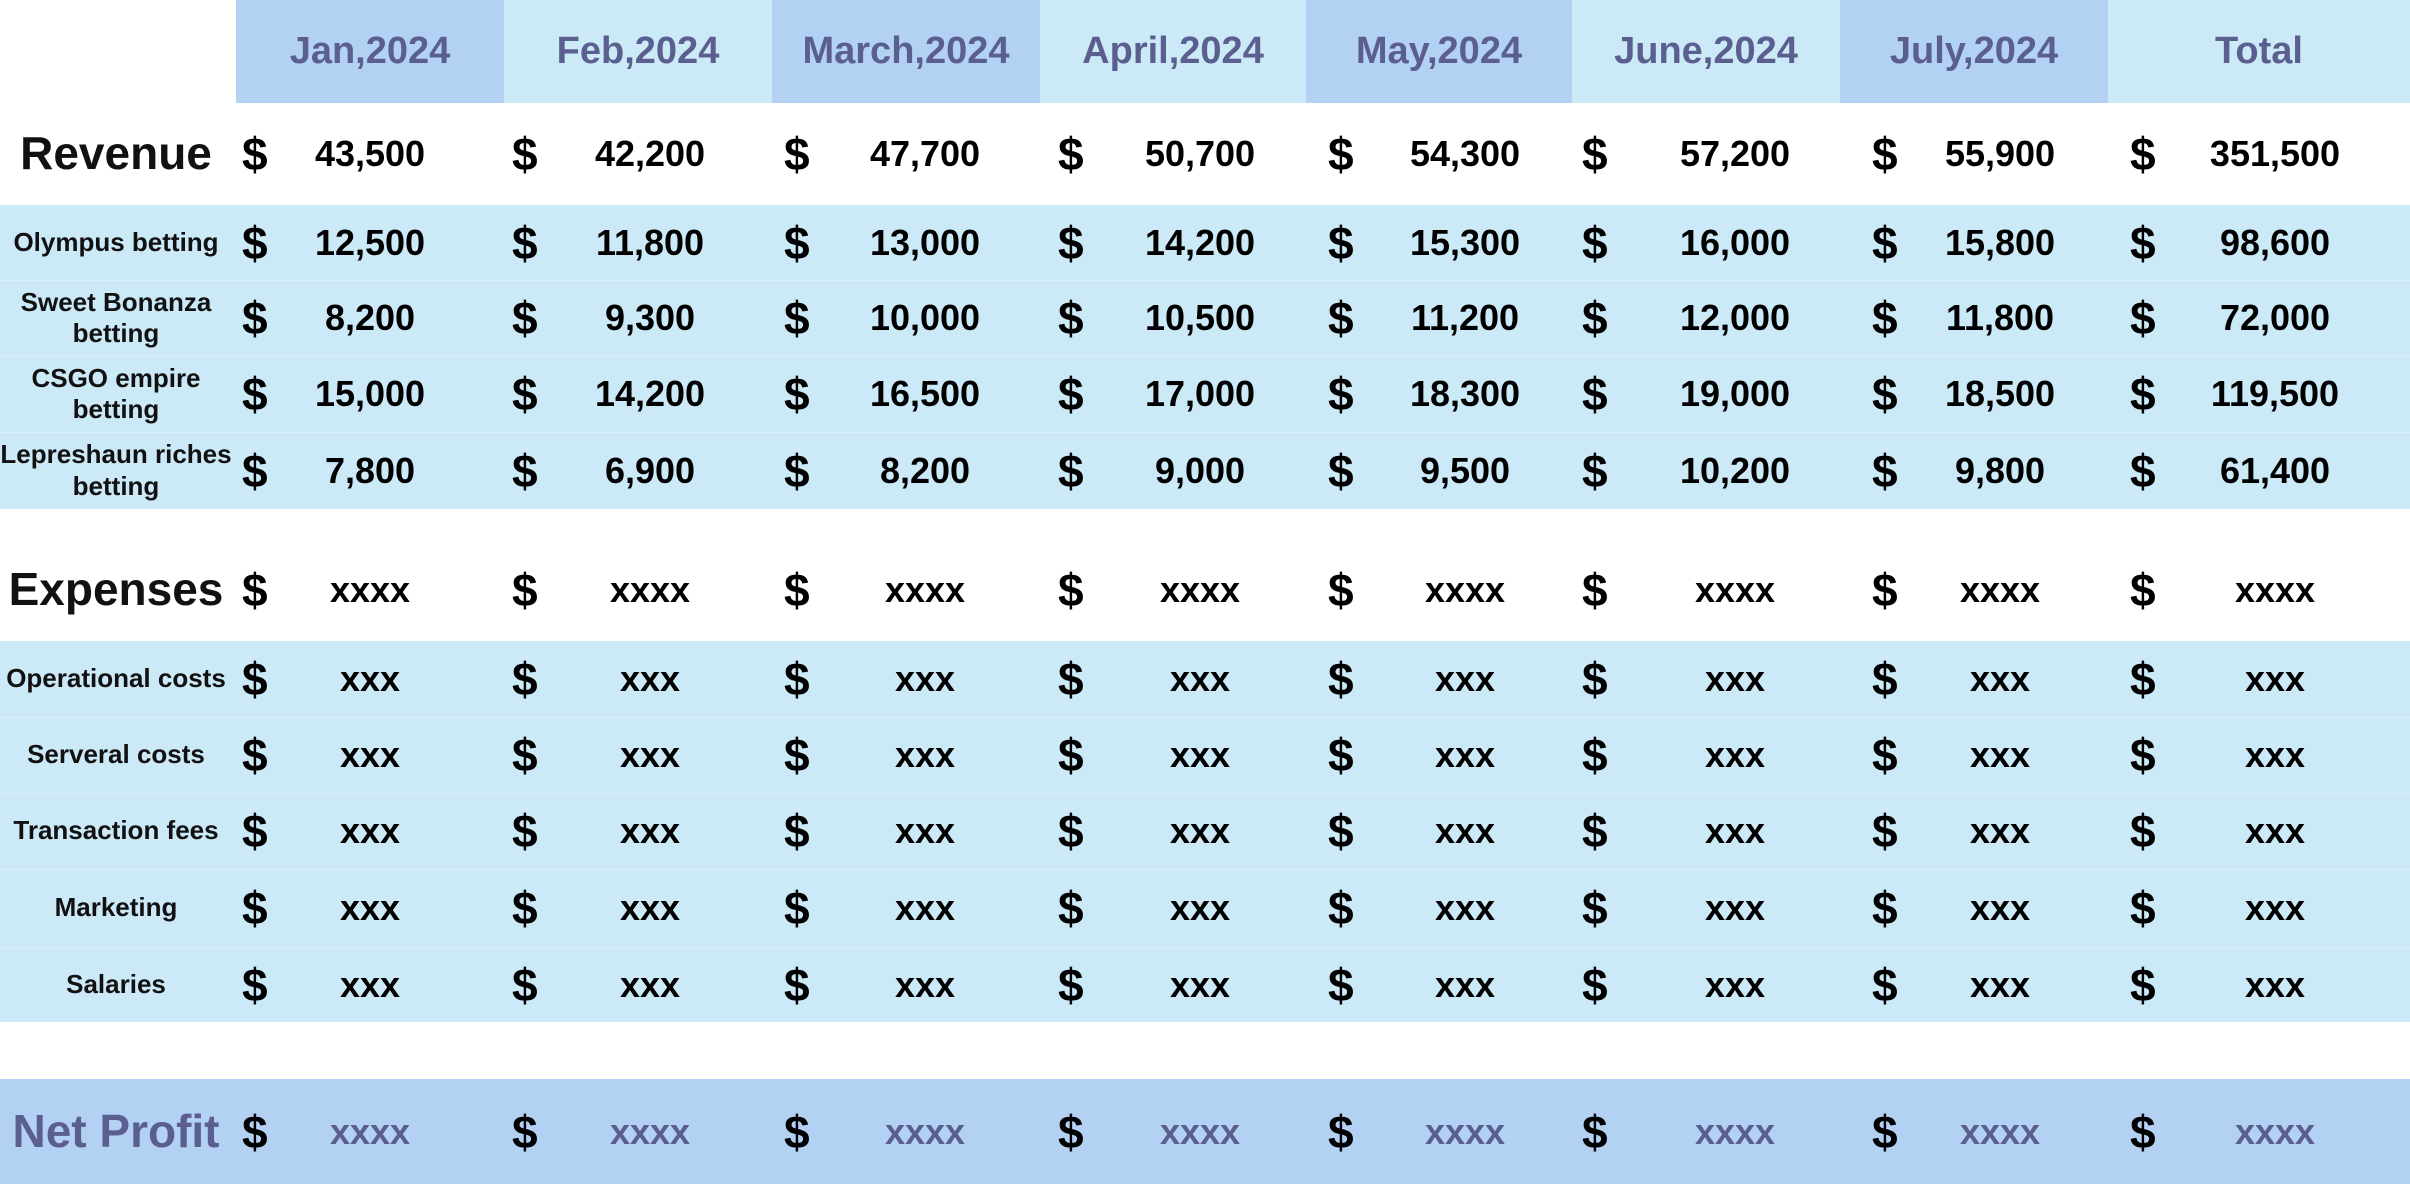  Describe the element at coordinates (638, 51) in the screenshot. I see `column-header-feb: Feb,2024` at that location.